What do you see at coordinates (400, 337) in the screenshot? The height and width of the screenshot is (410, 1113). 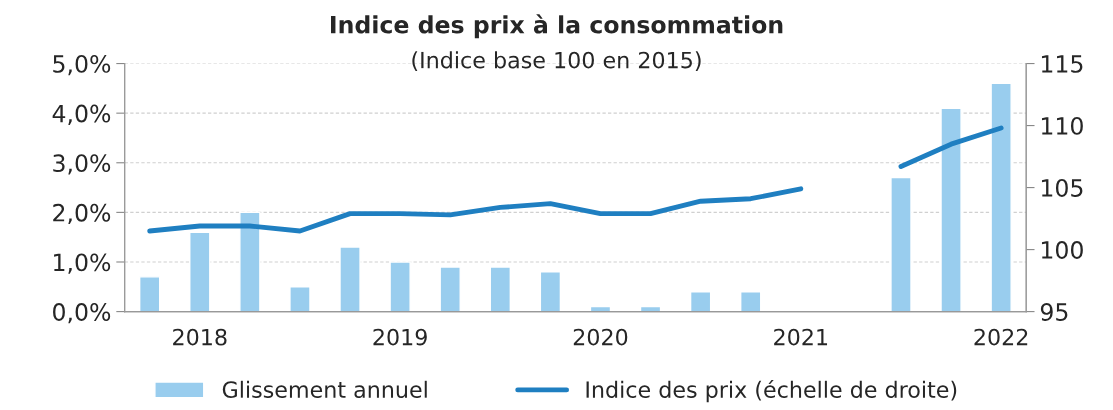 I see `x-tick-label: 2019` at bounding box center [400, 337].